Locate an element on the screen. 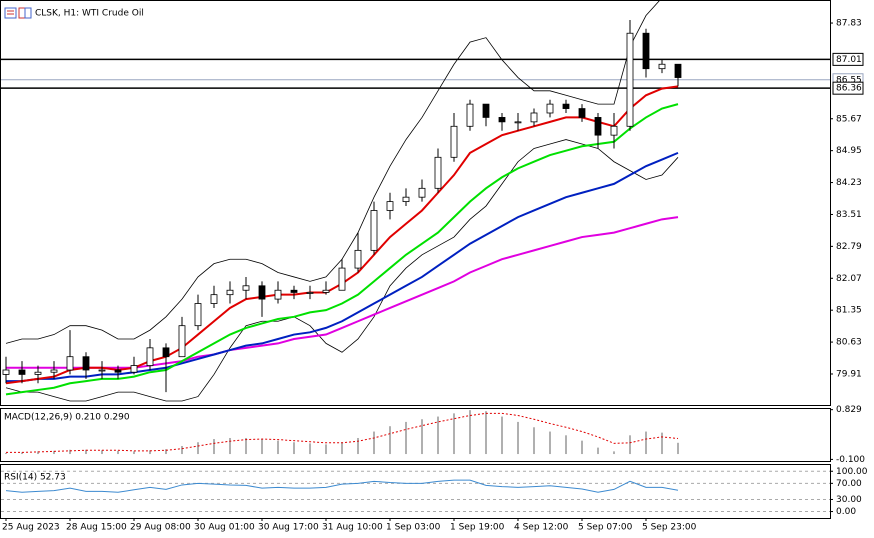 Image resolution: width=874 pixels, height=538 pixels. y-tick-label: 85.67 is located at coordinates (849, 119).